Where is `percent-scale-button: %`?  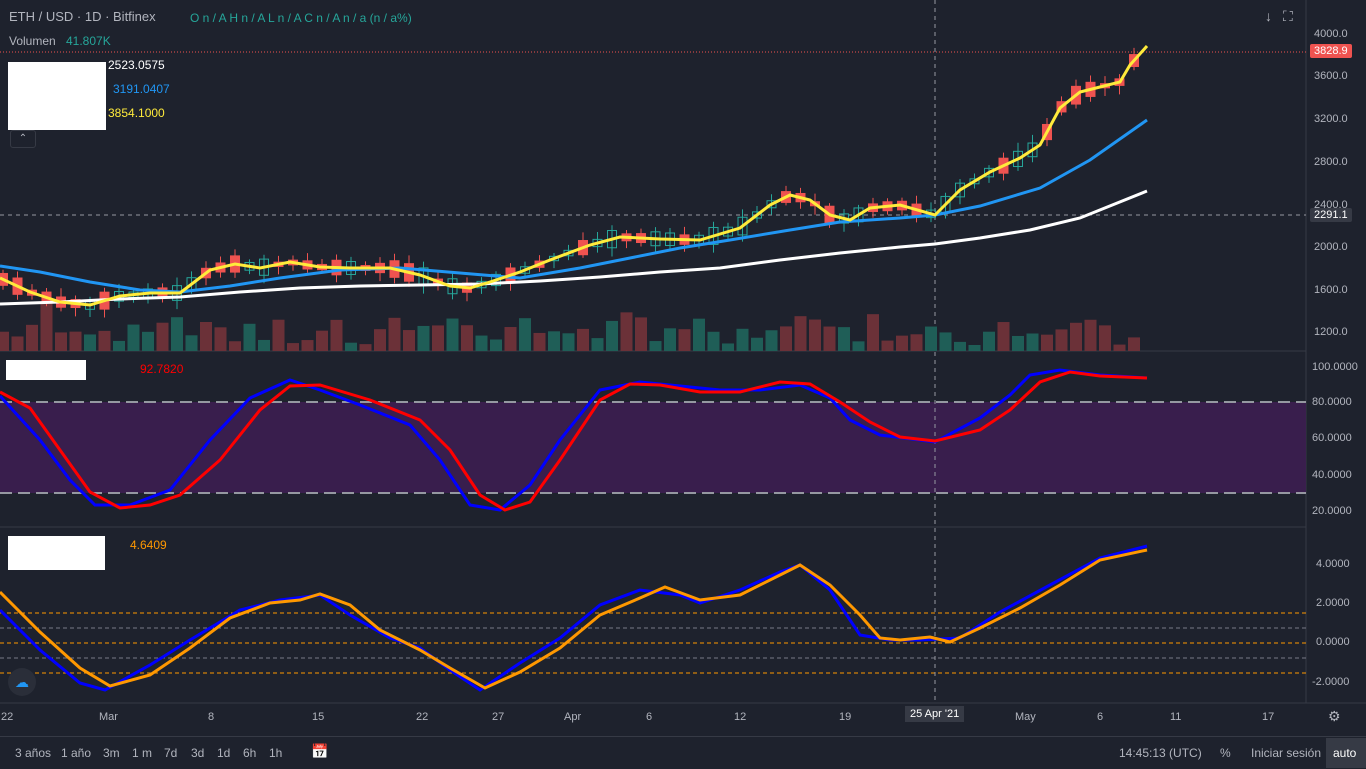 percent-scale-button: % is located at coordinates (1225, 753).